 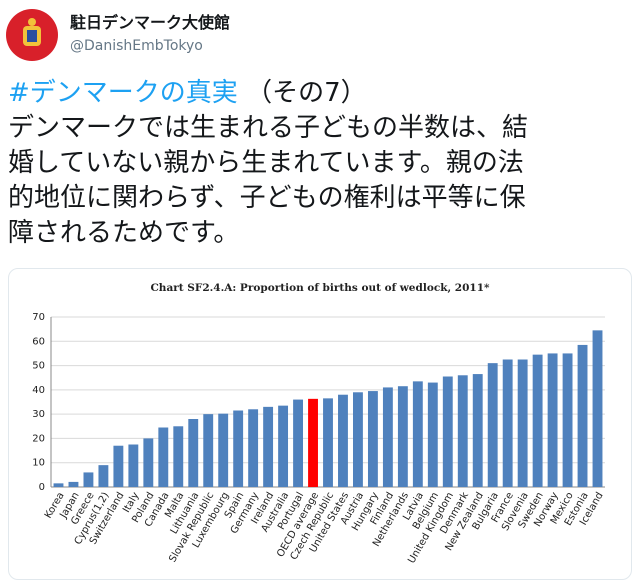 What do you see at coordinates (38, 414) in the screenshot?
I see `y-tick-label: 30` at bounding box center [38, 414].